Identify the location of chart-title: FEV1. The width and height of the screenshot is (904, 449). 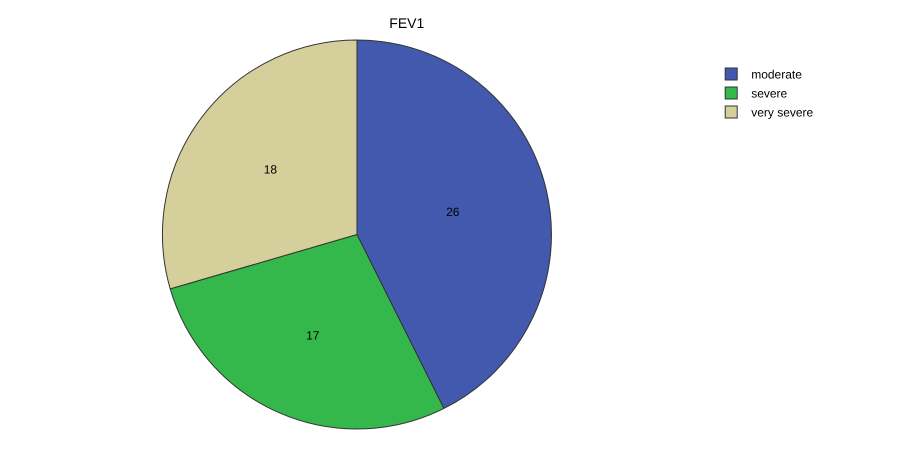
(407, 22).